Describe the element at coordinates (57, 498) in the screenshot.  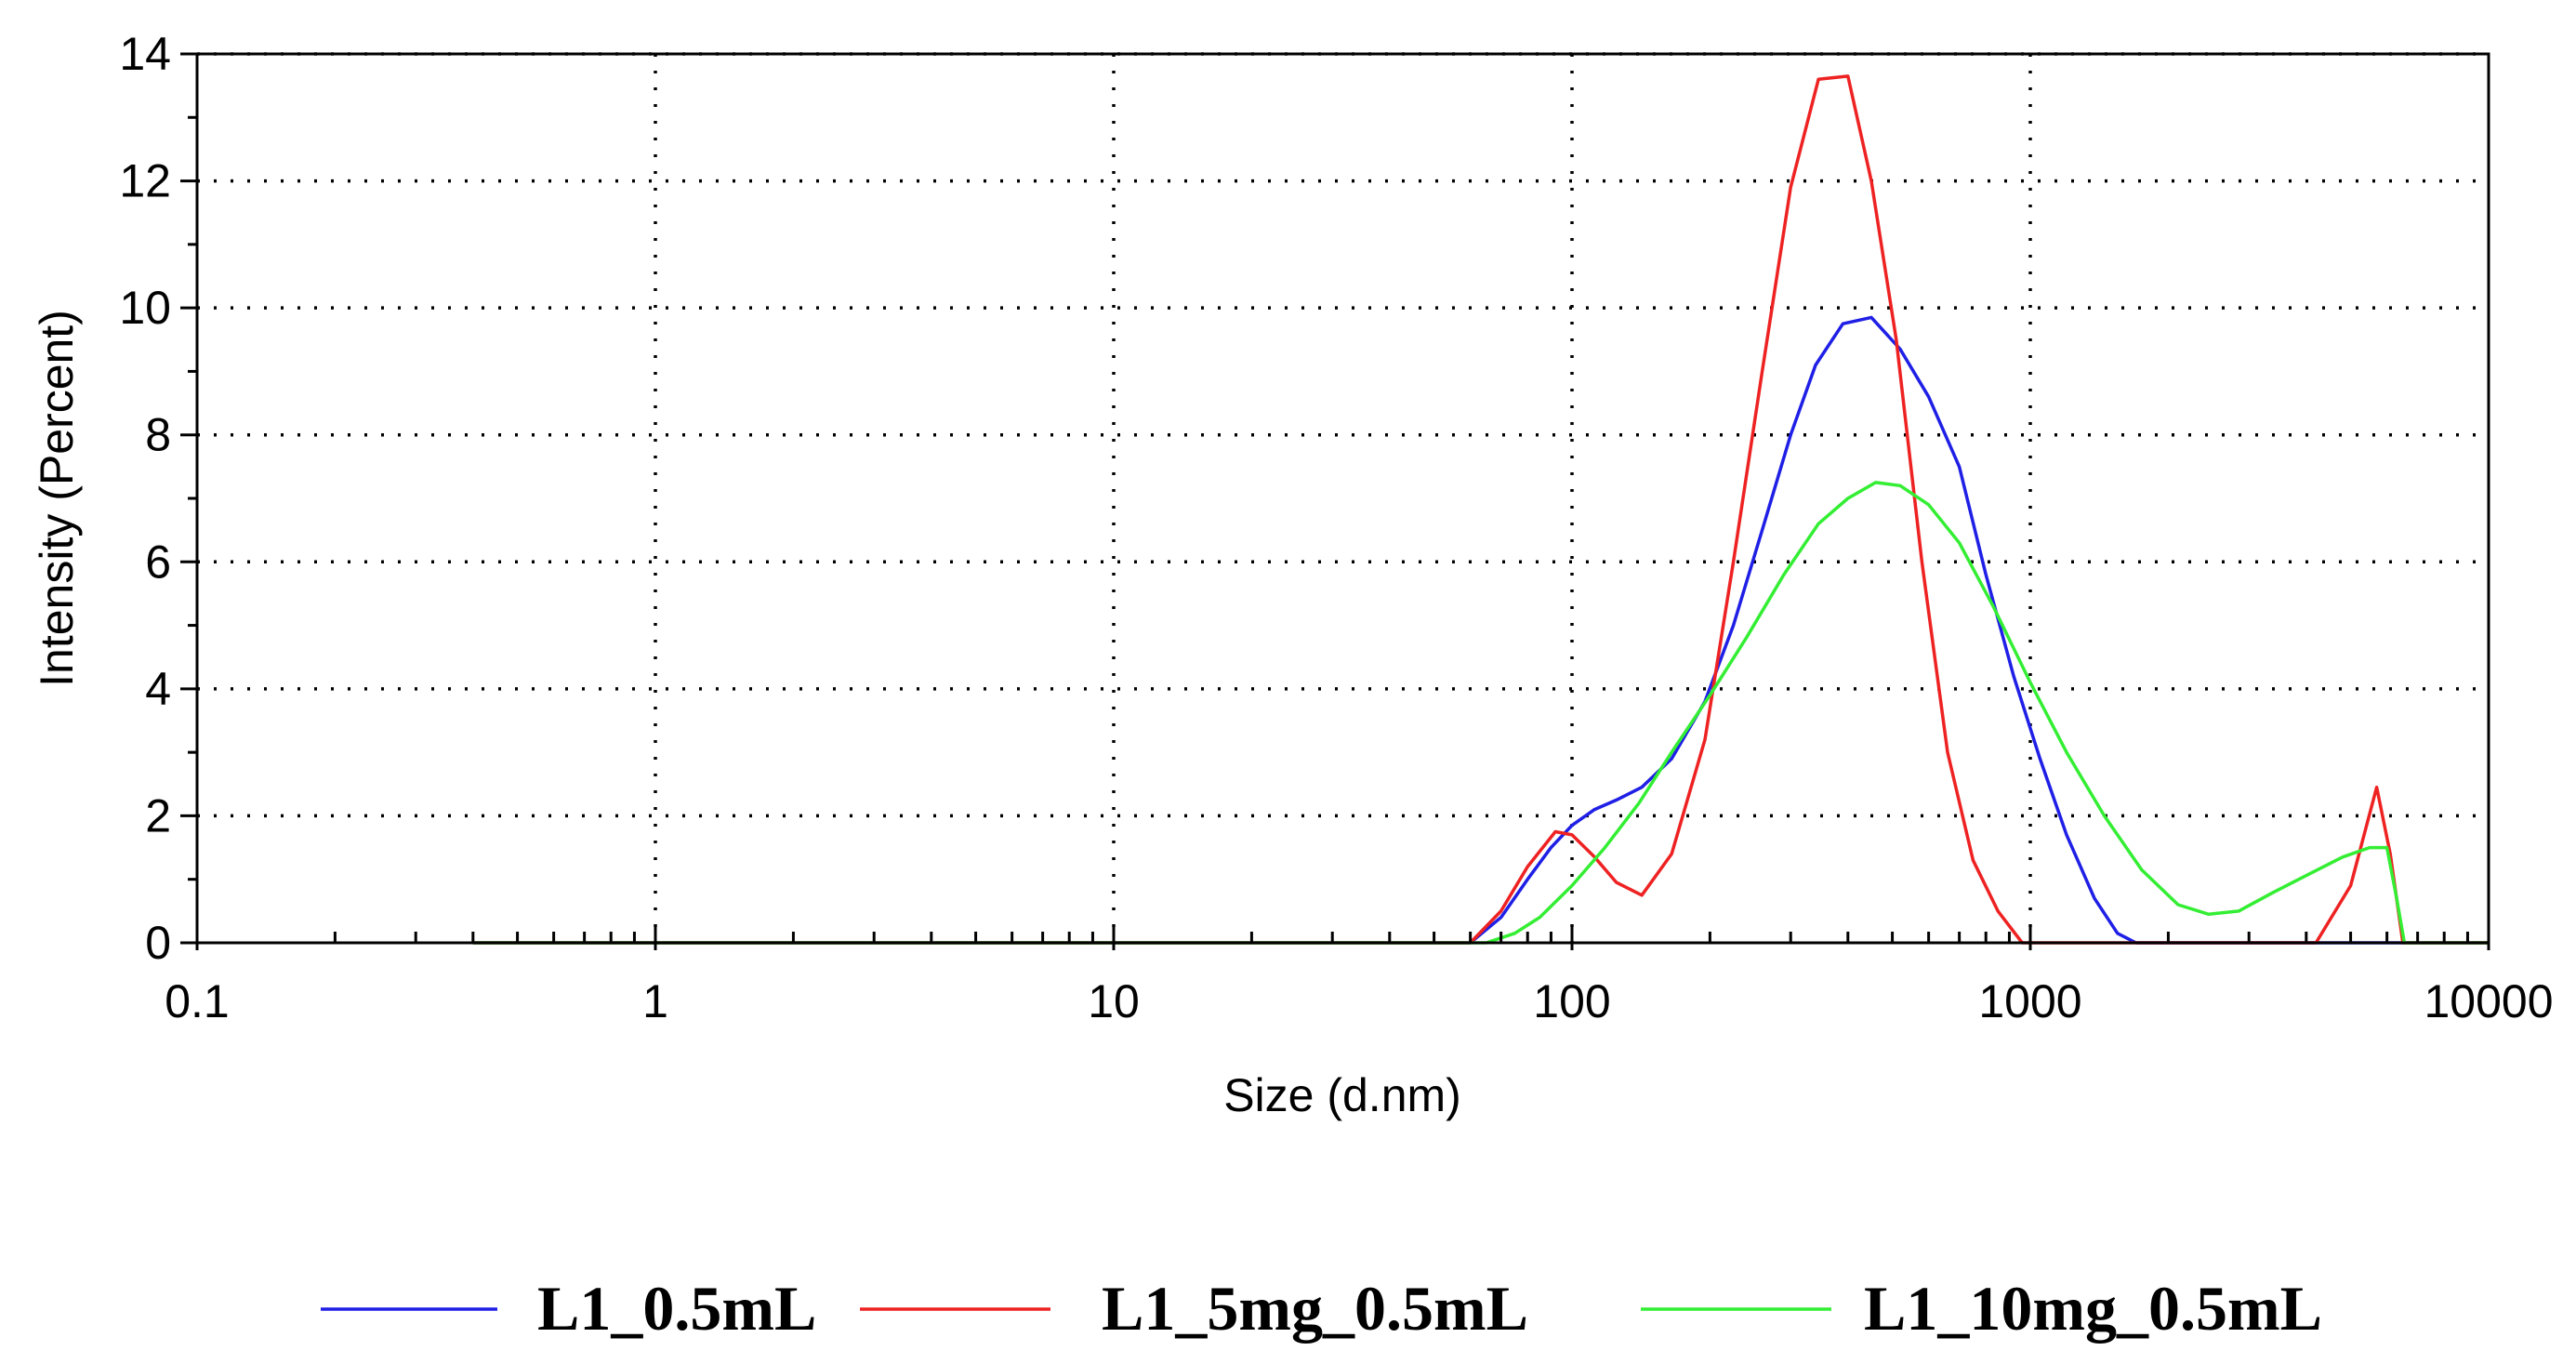
I see `y-axis-title: Intensity (Percent)` at that location.